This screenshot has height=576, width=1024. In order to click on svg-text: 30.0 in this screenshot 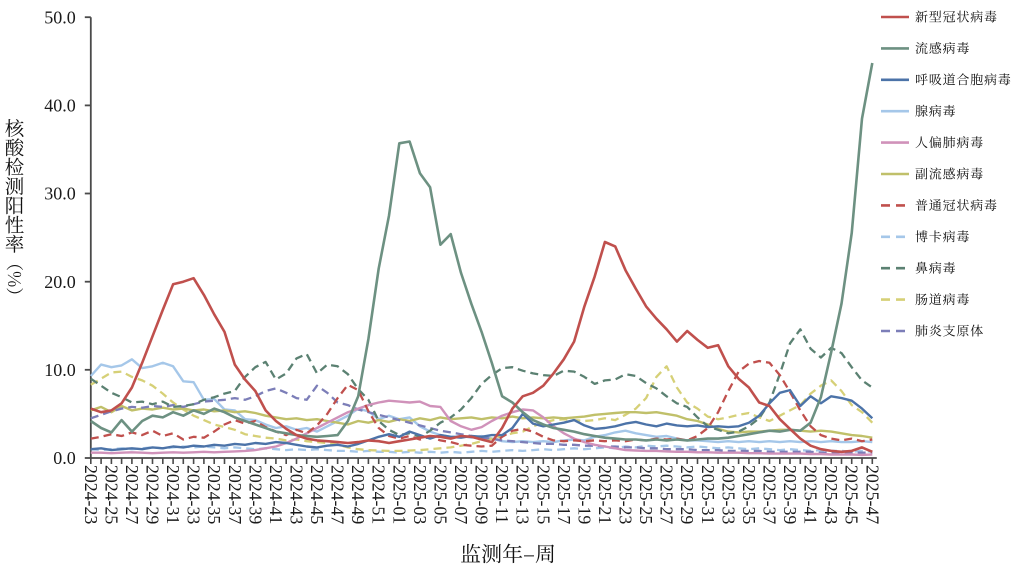, I will do `click(60, 194)`.